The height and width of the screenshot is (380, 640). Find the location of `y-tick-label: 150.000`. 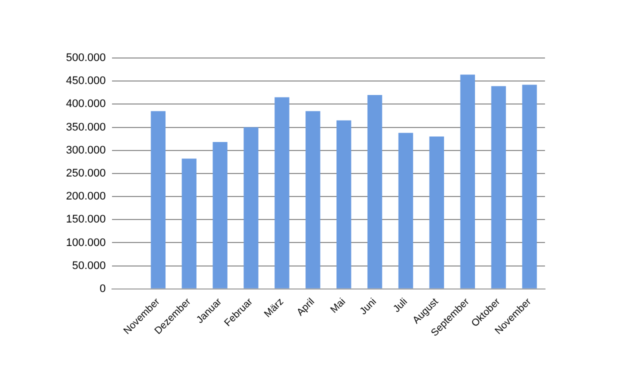

y-tick-label: 150.000 is located at coordinates (86, 220).